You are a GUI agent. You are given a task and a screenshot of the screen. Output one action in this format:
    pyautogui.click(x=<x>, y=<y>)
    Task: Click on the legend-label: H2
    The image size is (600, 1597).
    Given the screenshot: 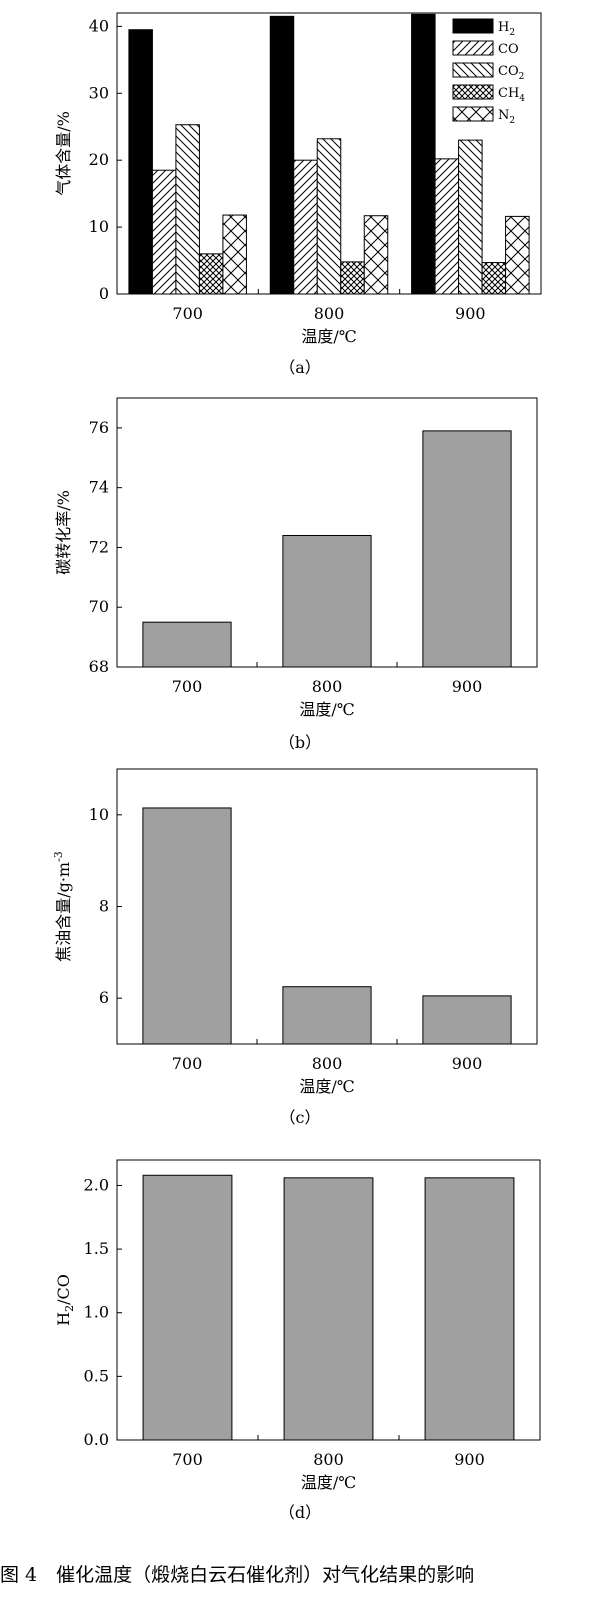 What is the action you would take?
    pyautogui.click(x=506, y=29)
    